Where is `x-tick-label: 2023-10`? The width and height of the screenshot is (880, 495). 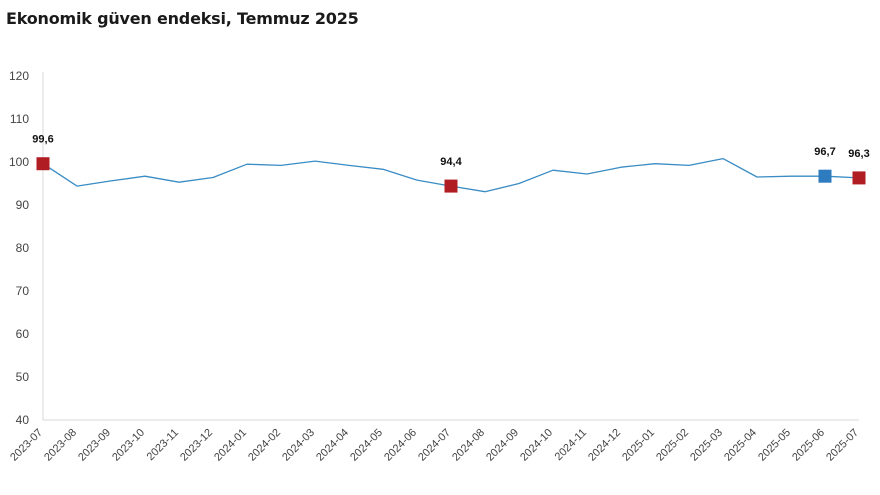
x-tick-label: 2023-10 is located at coordinates (128, 445).